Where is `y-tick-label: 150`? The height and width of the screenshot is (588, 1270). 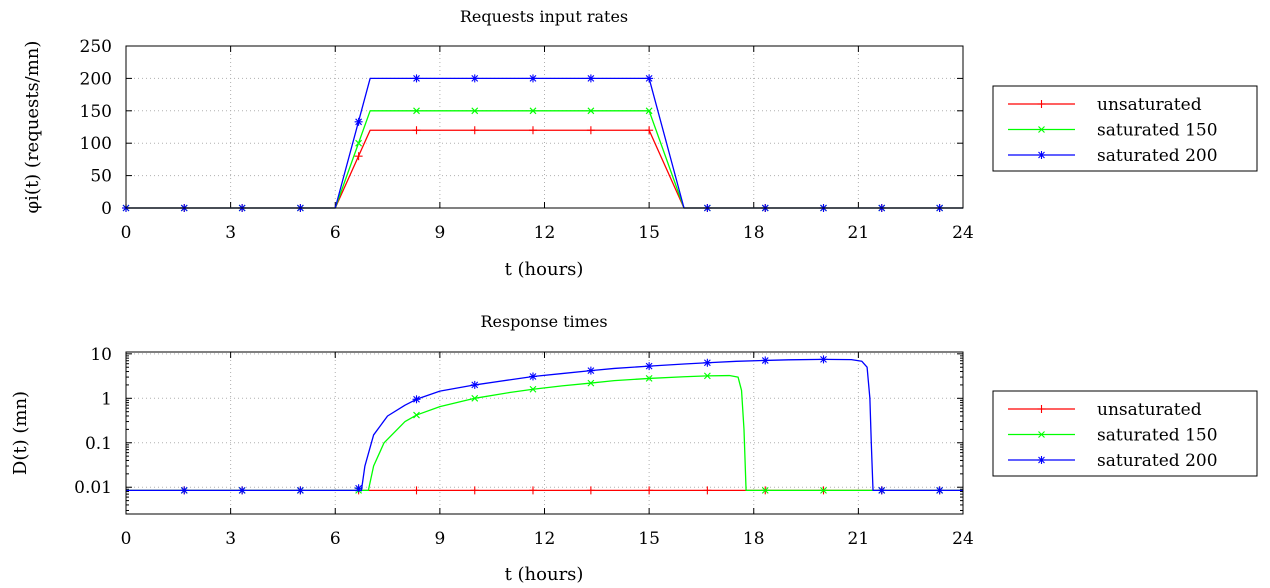
y-tick-label: 150 is located at coordinates (96, 112).